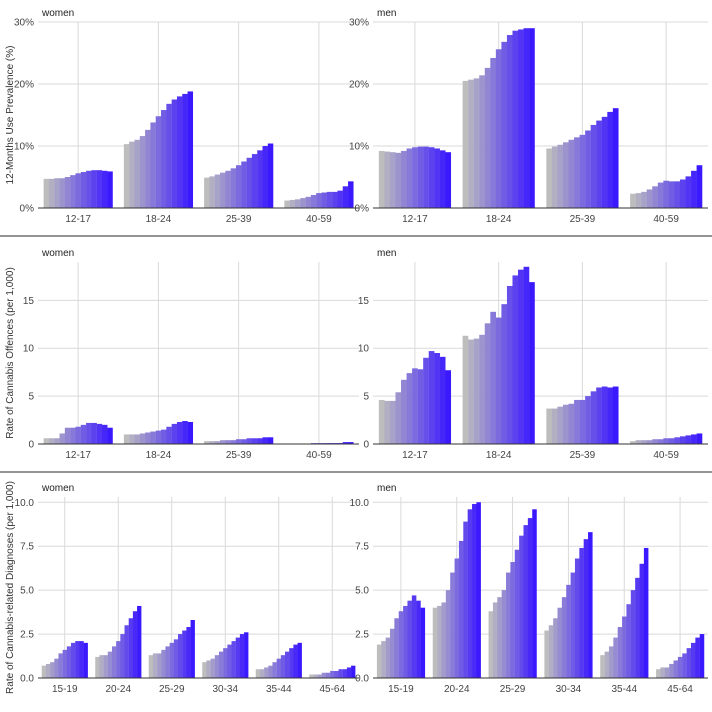  I want to click on y-tick-label: 10%, so click(24, 147).